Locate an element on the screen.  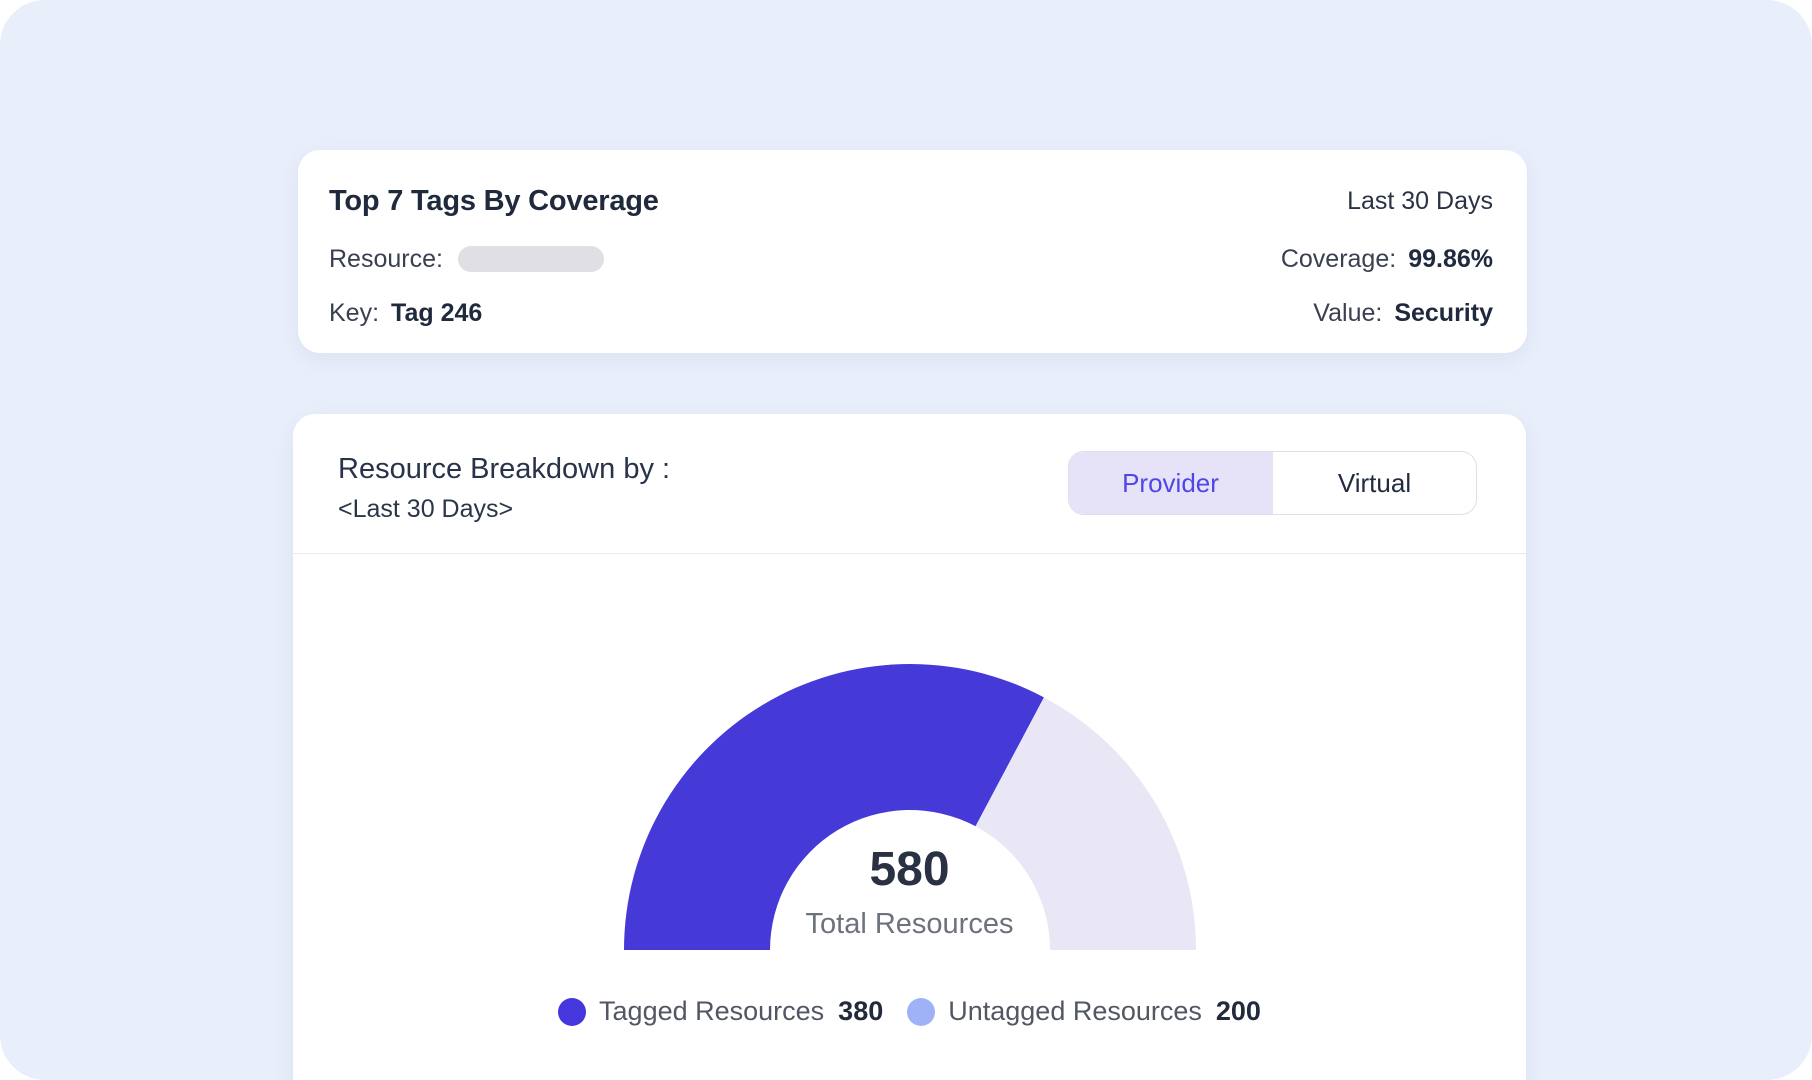
header-divider is located at coordinates (909, 553).